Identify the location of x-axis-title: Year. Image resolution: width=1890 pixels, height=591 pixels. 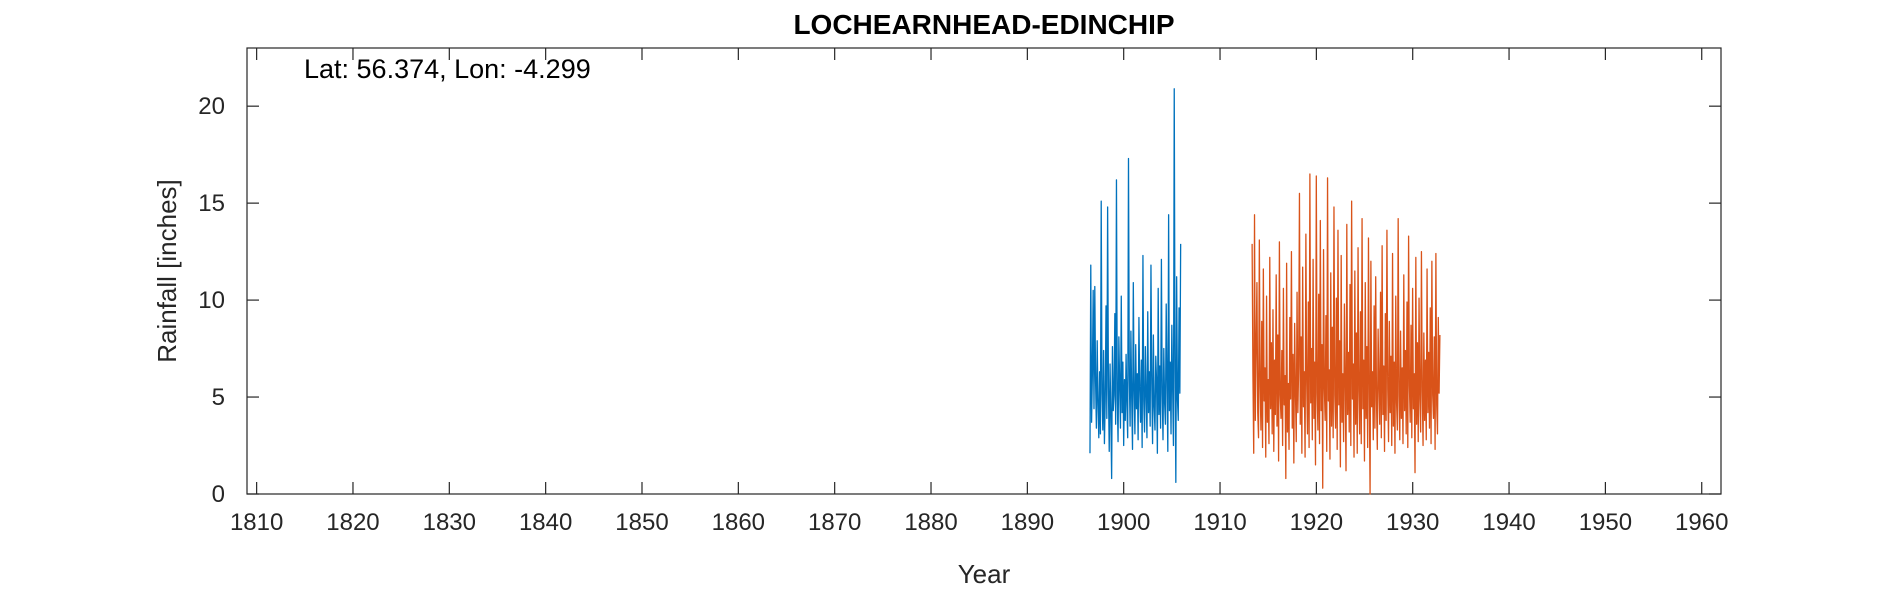
(984, 574).